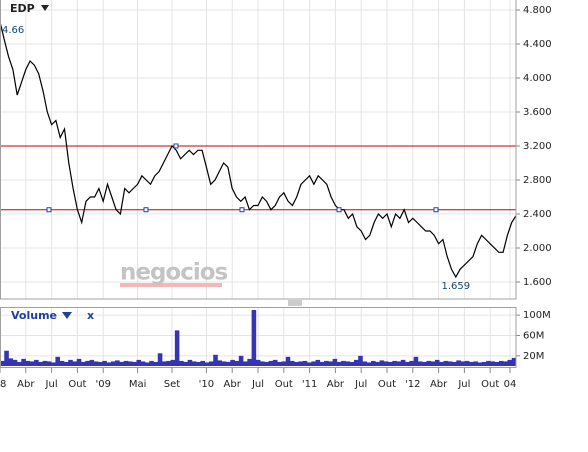 This screenshot has height=452, width=588. What do you see at coordinates (206, 384) in the screenshot?
I see `x-tick-label: '10` at bounding box center [206, 384].